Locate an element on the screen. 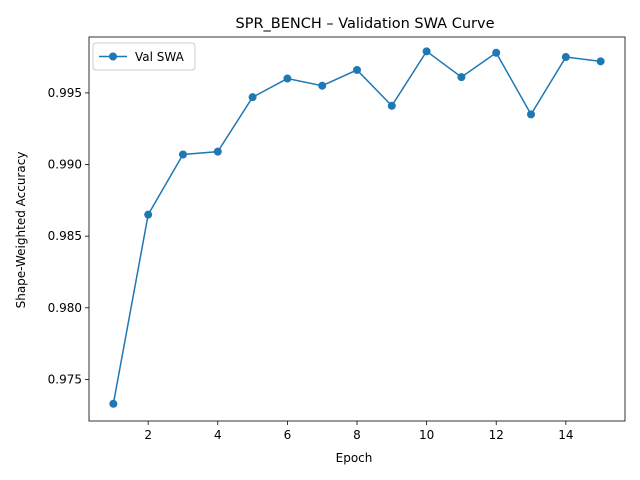 The image size is (640, 480). x-tick-label: 8 is located at coordinates (357, 435).